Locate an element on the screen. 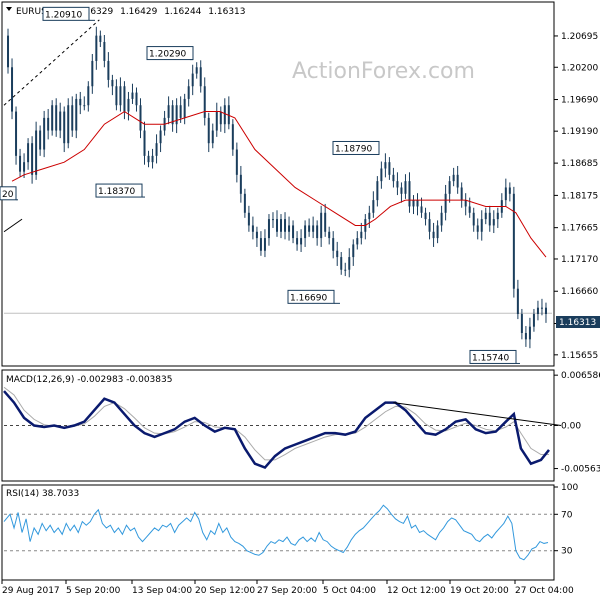  open-value: 1.16329 is located at coordinates (94, 12).